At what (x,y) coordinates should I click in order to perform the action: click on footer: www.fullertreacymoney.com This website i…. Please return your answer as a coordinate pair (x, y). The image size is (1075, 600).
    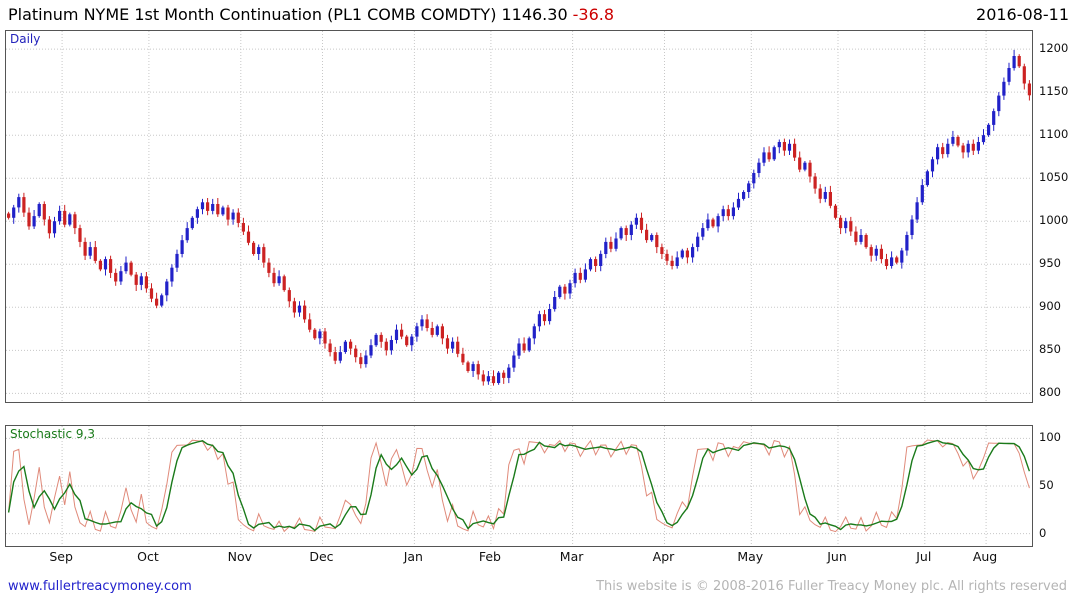
    Looking at the image, I should click on (537, 586).